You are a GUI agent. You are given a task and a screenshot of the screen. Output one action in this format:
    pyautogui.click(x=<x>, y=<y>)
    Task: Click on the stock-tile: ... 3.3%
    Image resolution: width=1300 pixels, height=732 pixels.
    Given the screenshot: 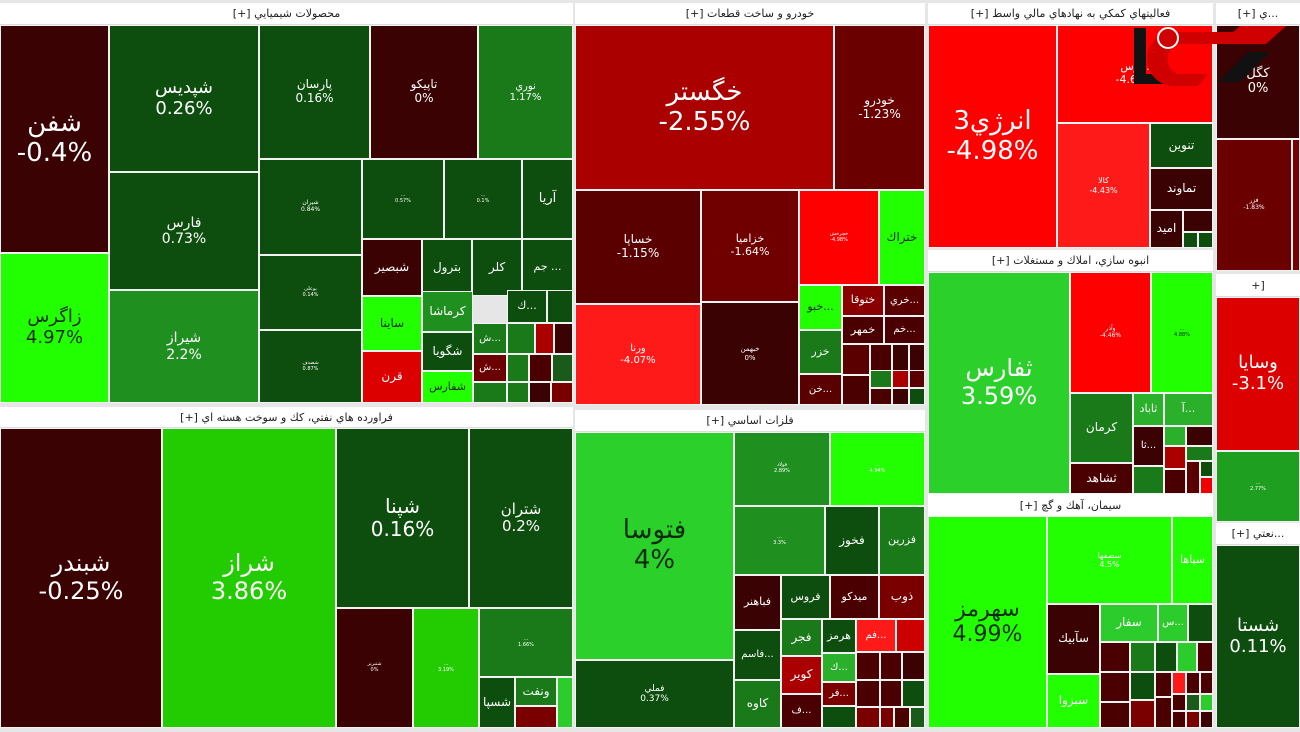 What is the action you would take?
    pyautogui.click(x=779, y=540)
    